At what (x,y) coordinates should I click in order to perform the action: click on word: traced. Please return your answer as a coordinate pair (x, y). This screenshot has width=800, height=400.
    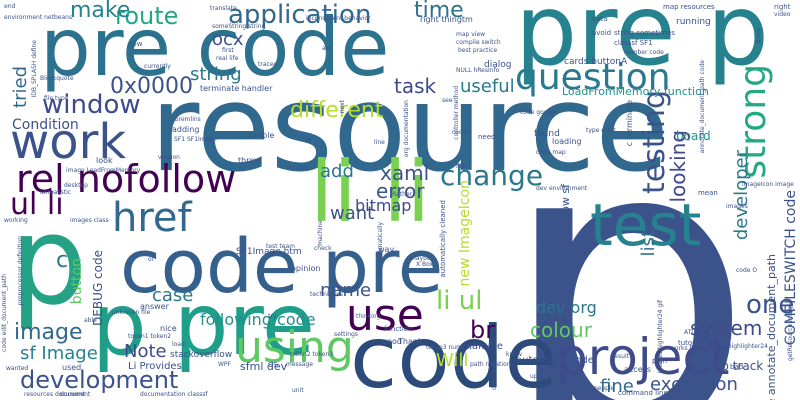
    Looking at the image, I should click on (267, 65).